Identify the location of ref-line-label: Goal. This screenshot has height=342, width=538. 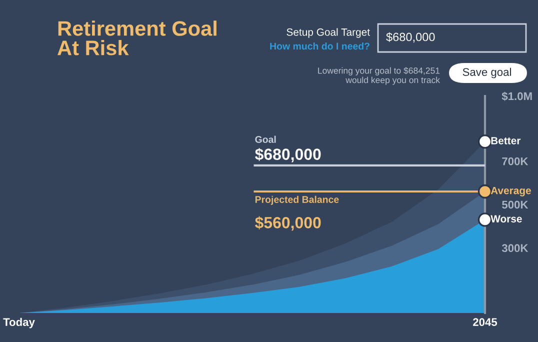
(265, 139).